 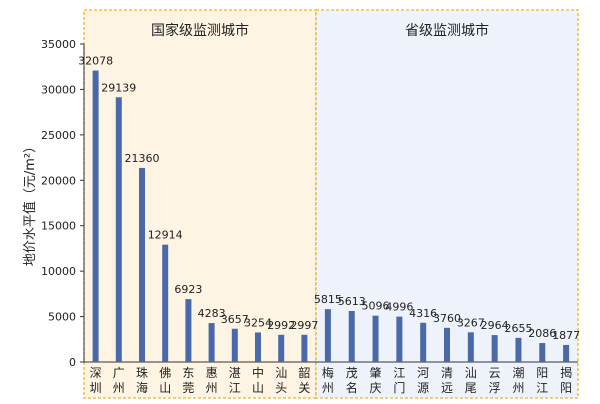 I want to click on x-tick-label: 深, so click(x=96, y=373).